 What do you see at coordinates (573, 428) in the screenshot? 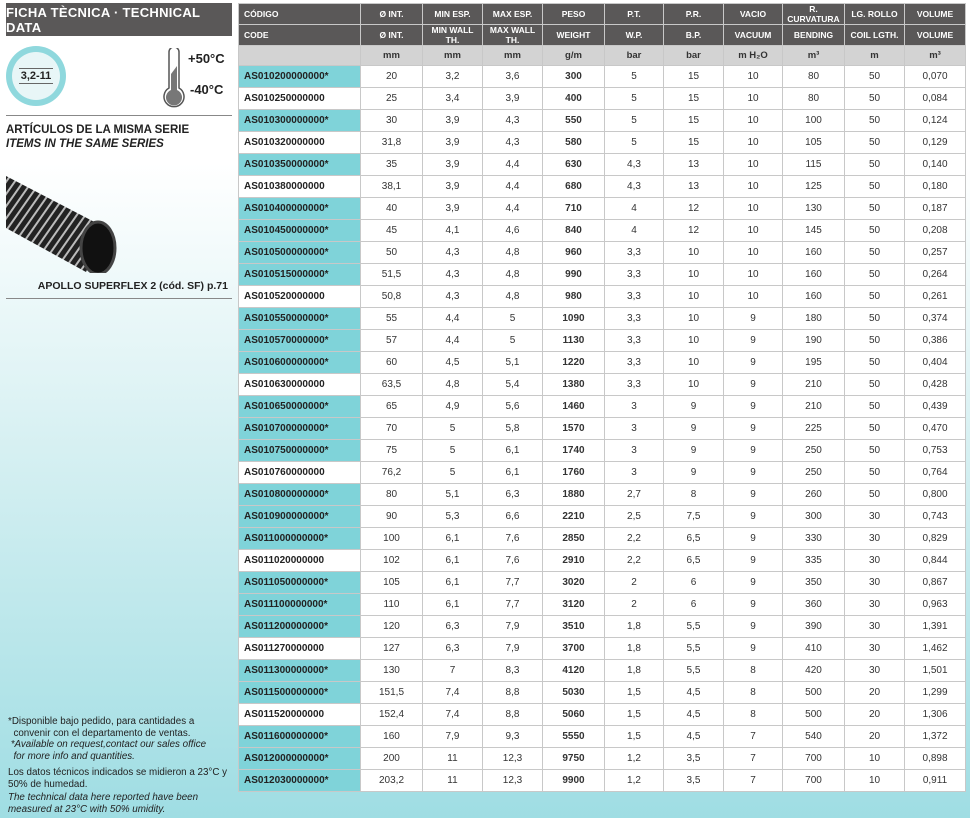
I see `cell-4: 1570` at bounding box center [573, 428].